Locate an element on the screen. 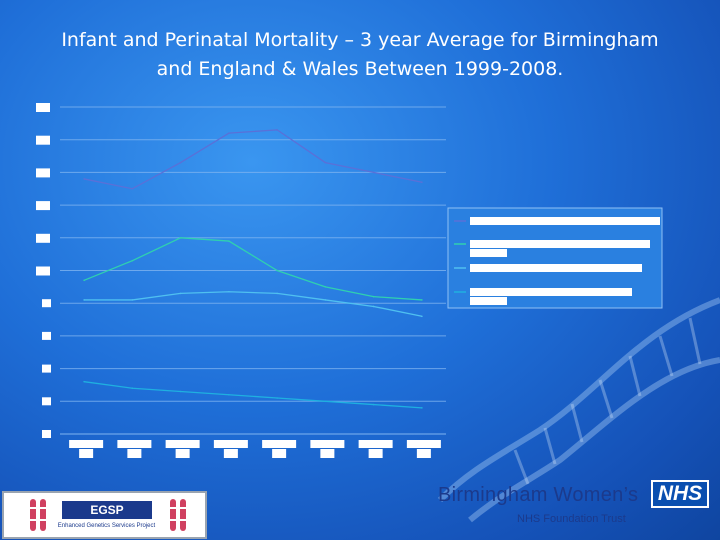 The width and height of the screenshot is (720, 540). y-axis-tick-labels is located at coordinates (43, 270).